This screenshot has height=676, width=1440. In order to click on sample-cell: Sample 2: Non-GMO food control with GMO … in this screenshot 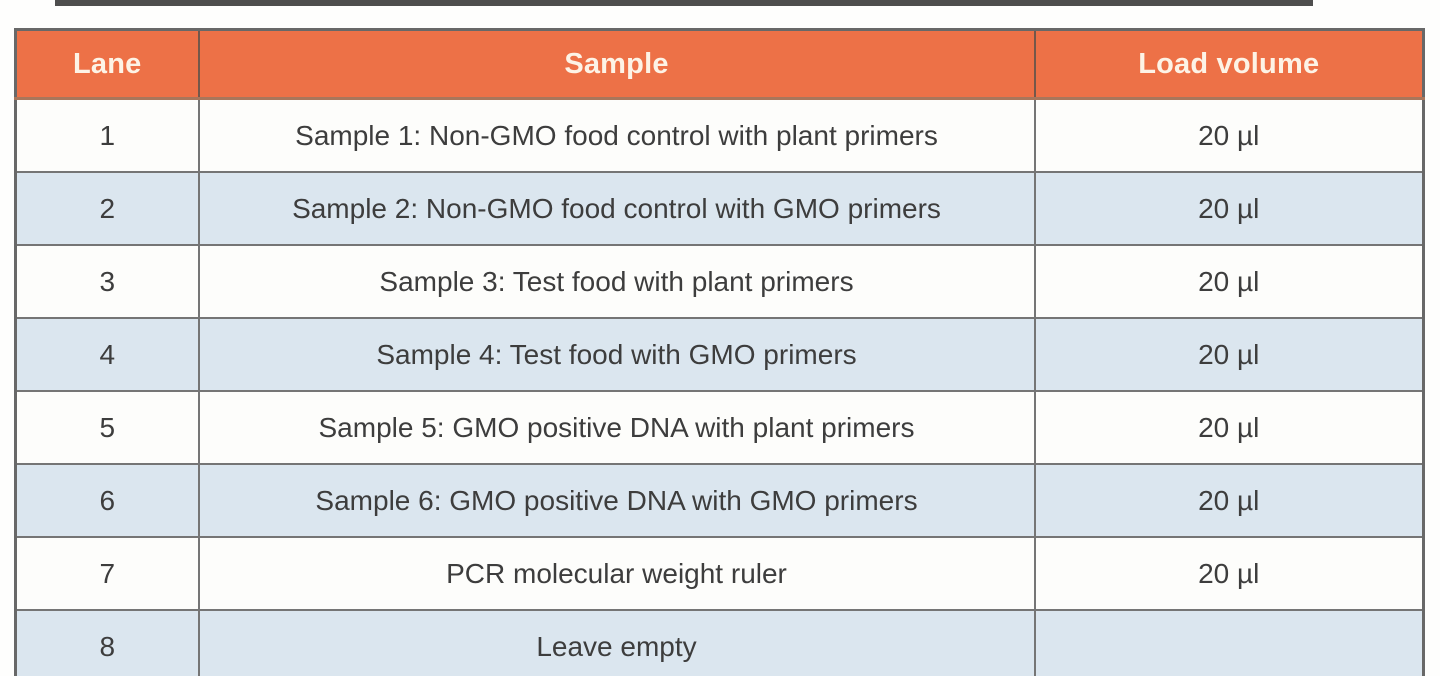, I will do `click(616, 208)`.